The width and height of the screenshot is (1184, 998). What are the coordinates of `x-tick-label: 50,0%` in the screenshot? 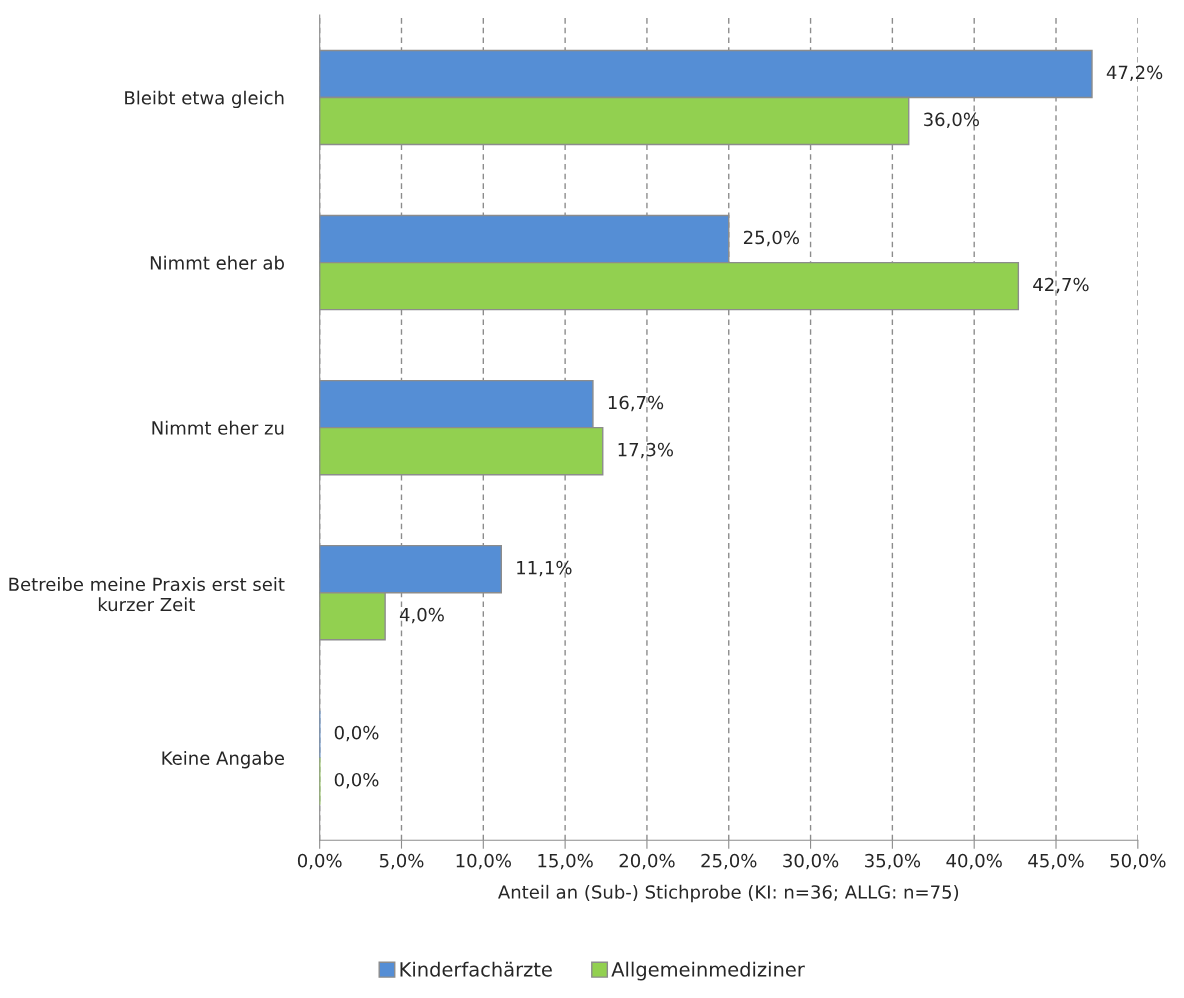 It's located at (1138, 861).